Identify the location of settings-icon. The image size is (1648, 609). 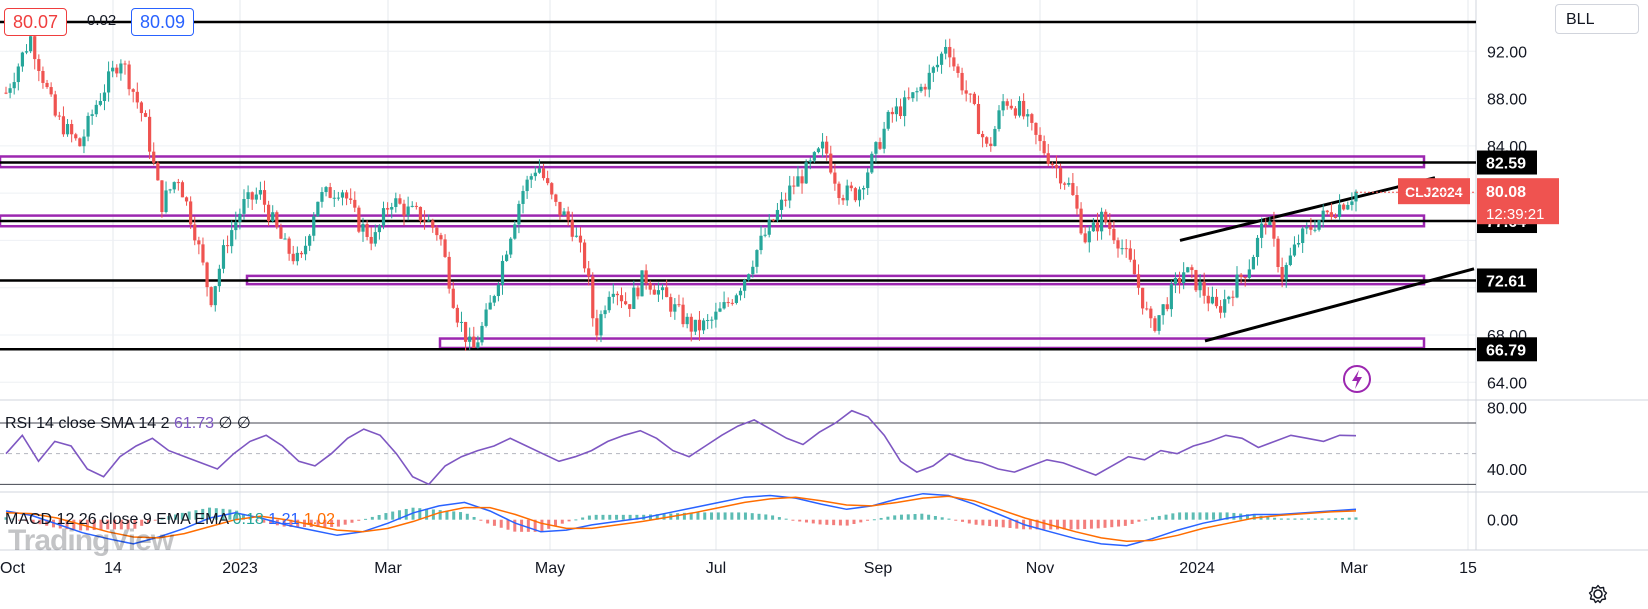
(1598, 594).